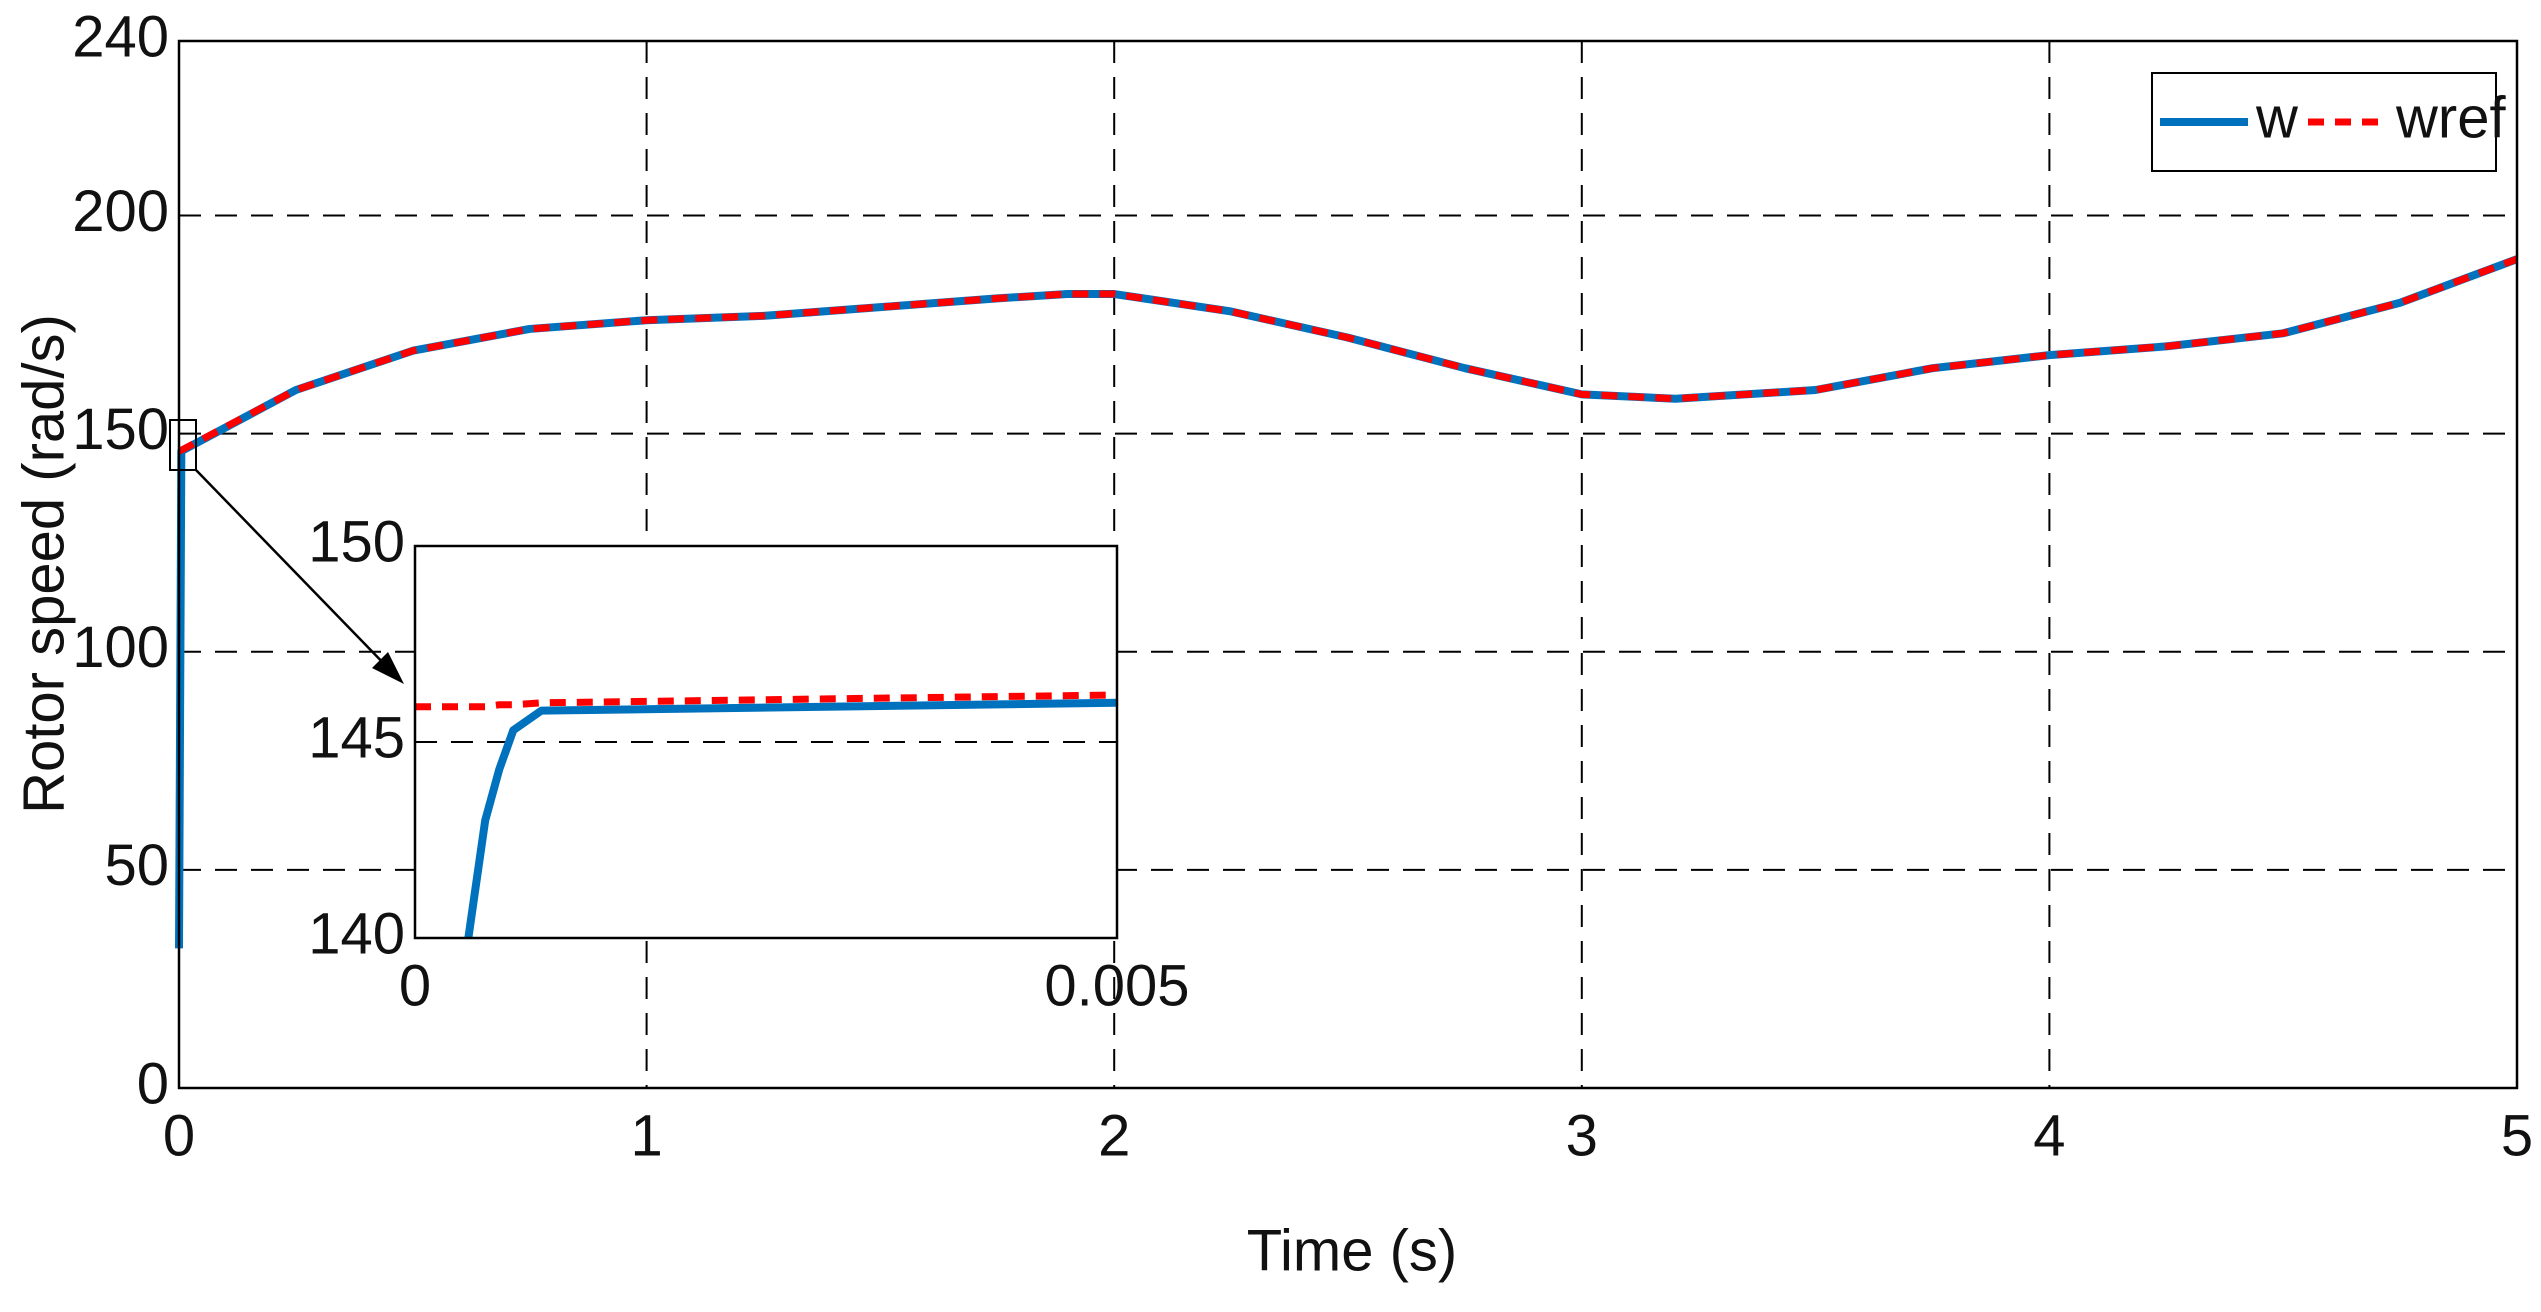 This screenshot has width=2541, height=1312. Describe the element at coordinates (2049, 1135) in the screenshot. I see `x-tick-label: 4` at that location.